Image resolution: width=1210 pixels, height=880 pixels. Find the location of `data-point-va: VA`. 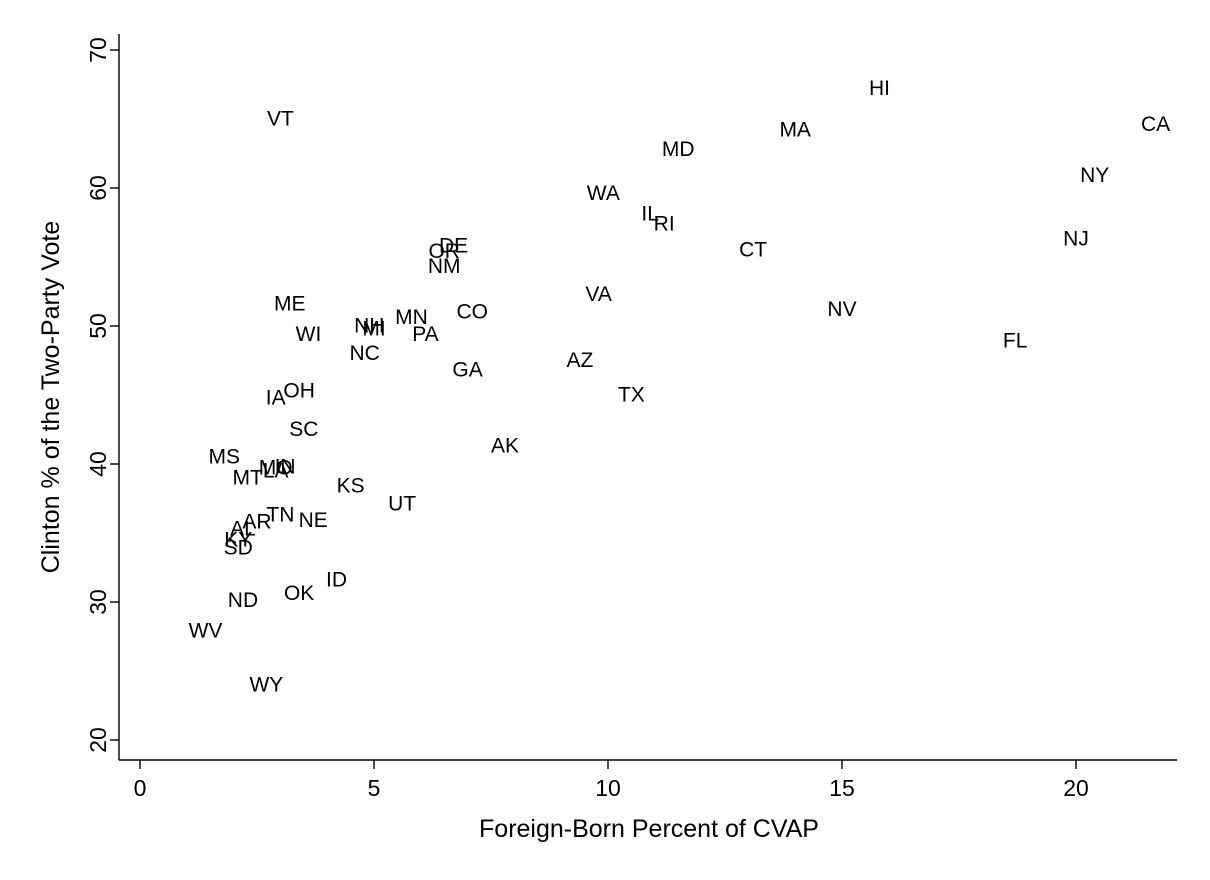

data-point-va: VA is located at coordinates (598, 294).